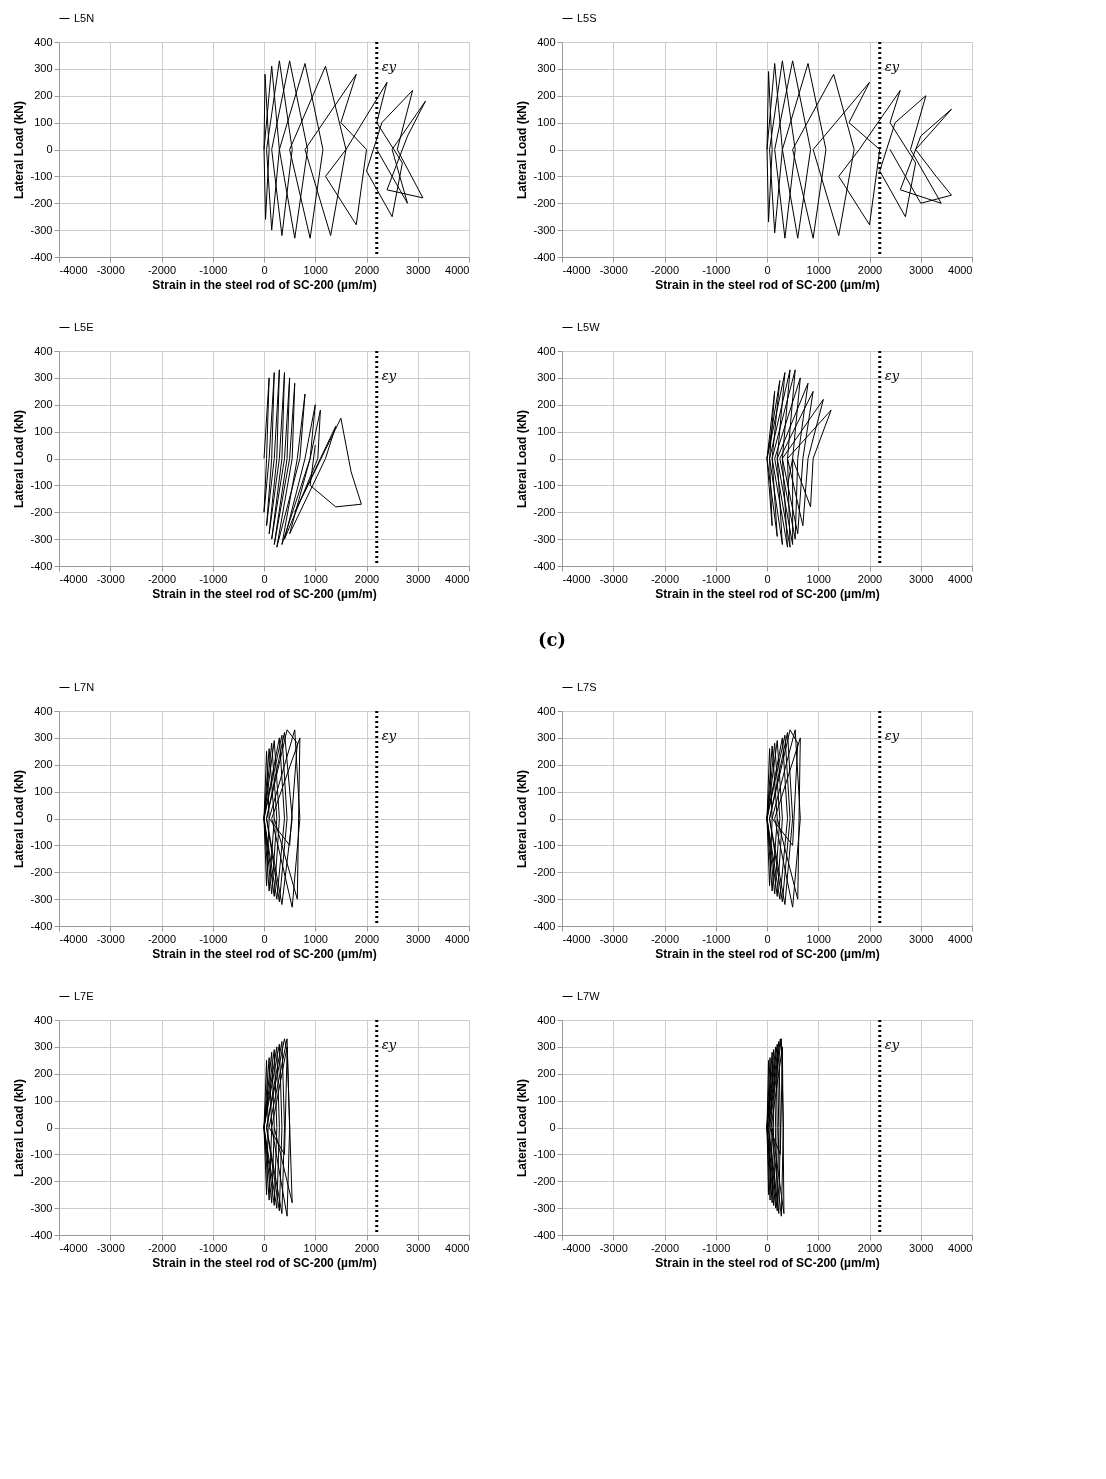  What do you see at coordinates (587, 17) in the screenshot?
I see `legend-label: L5S` at bounding box center [587, 17].